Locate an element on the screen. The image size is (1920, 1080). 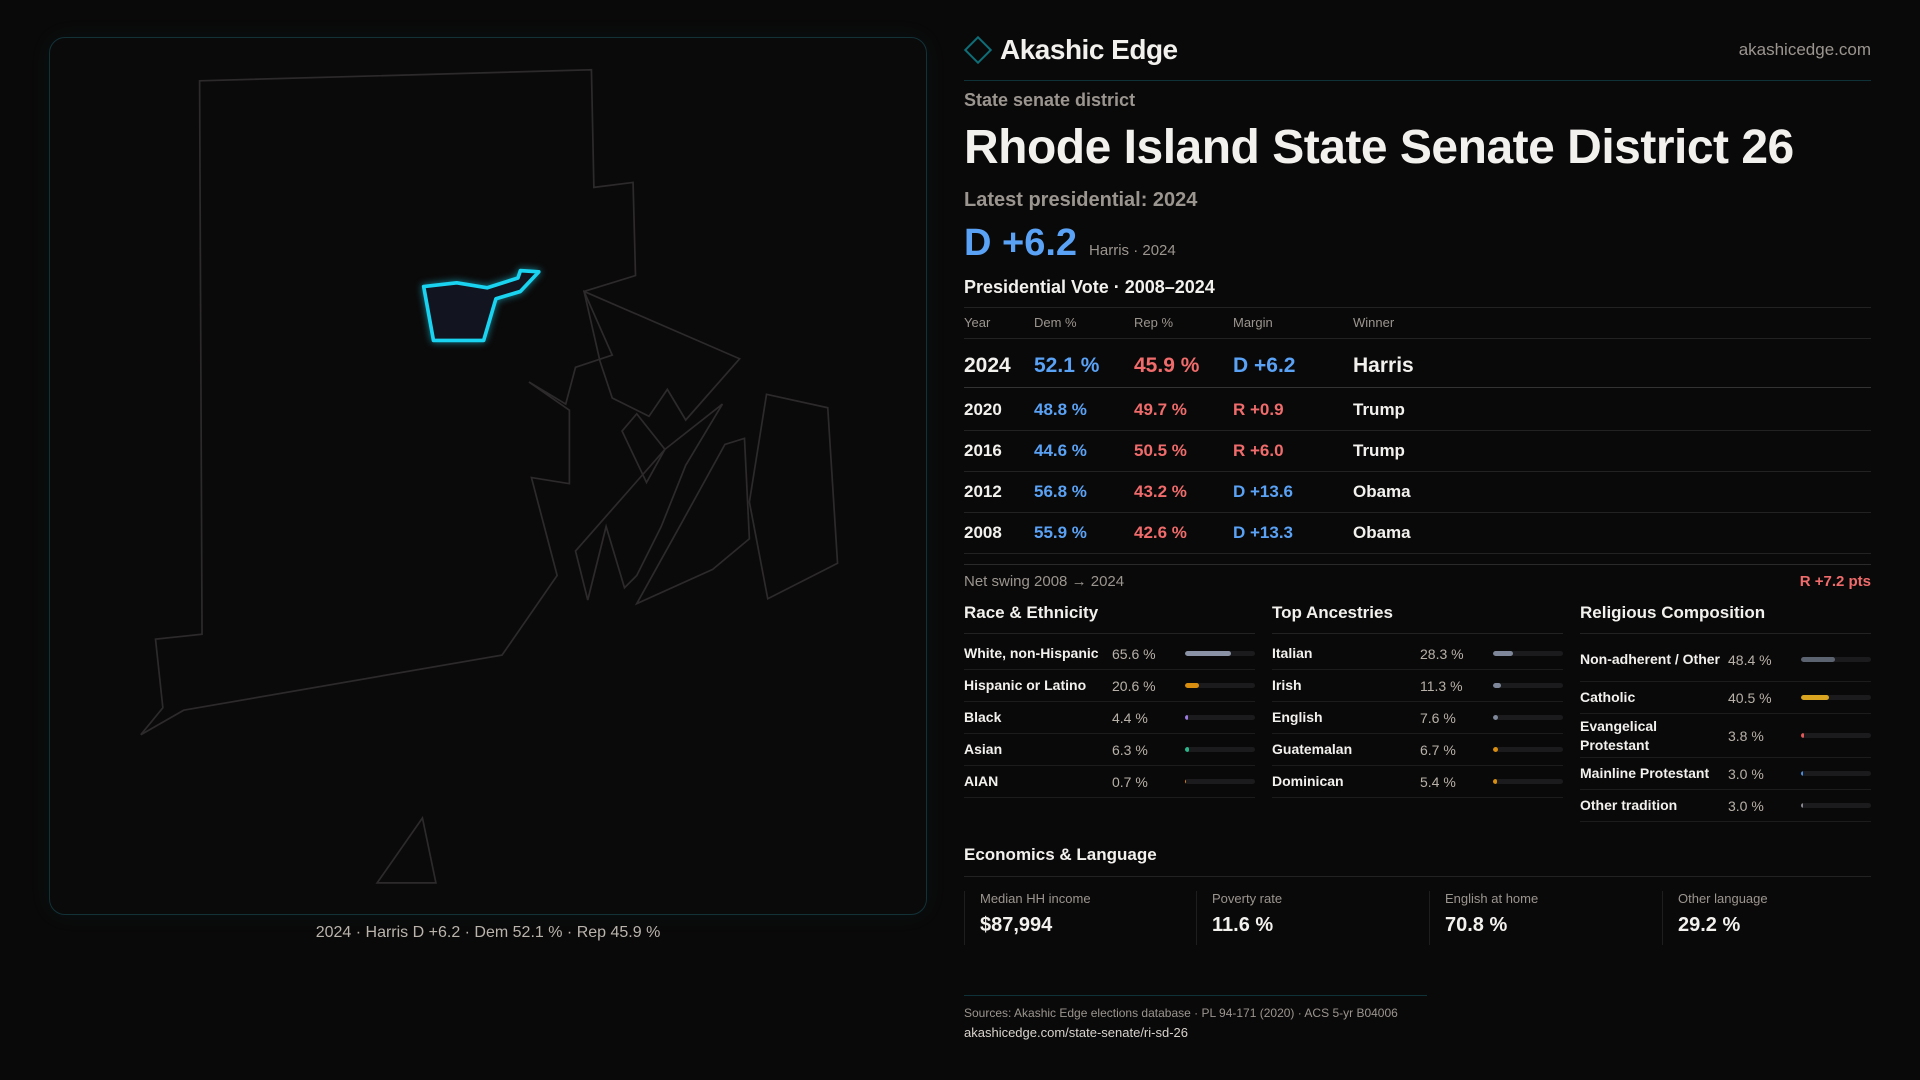
stat-label: English is located at coordinates (1297, 717).